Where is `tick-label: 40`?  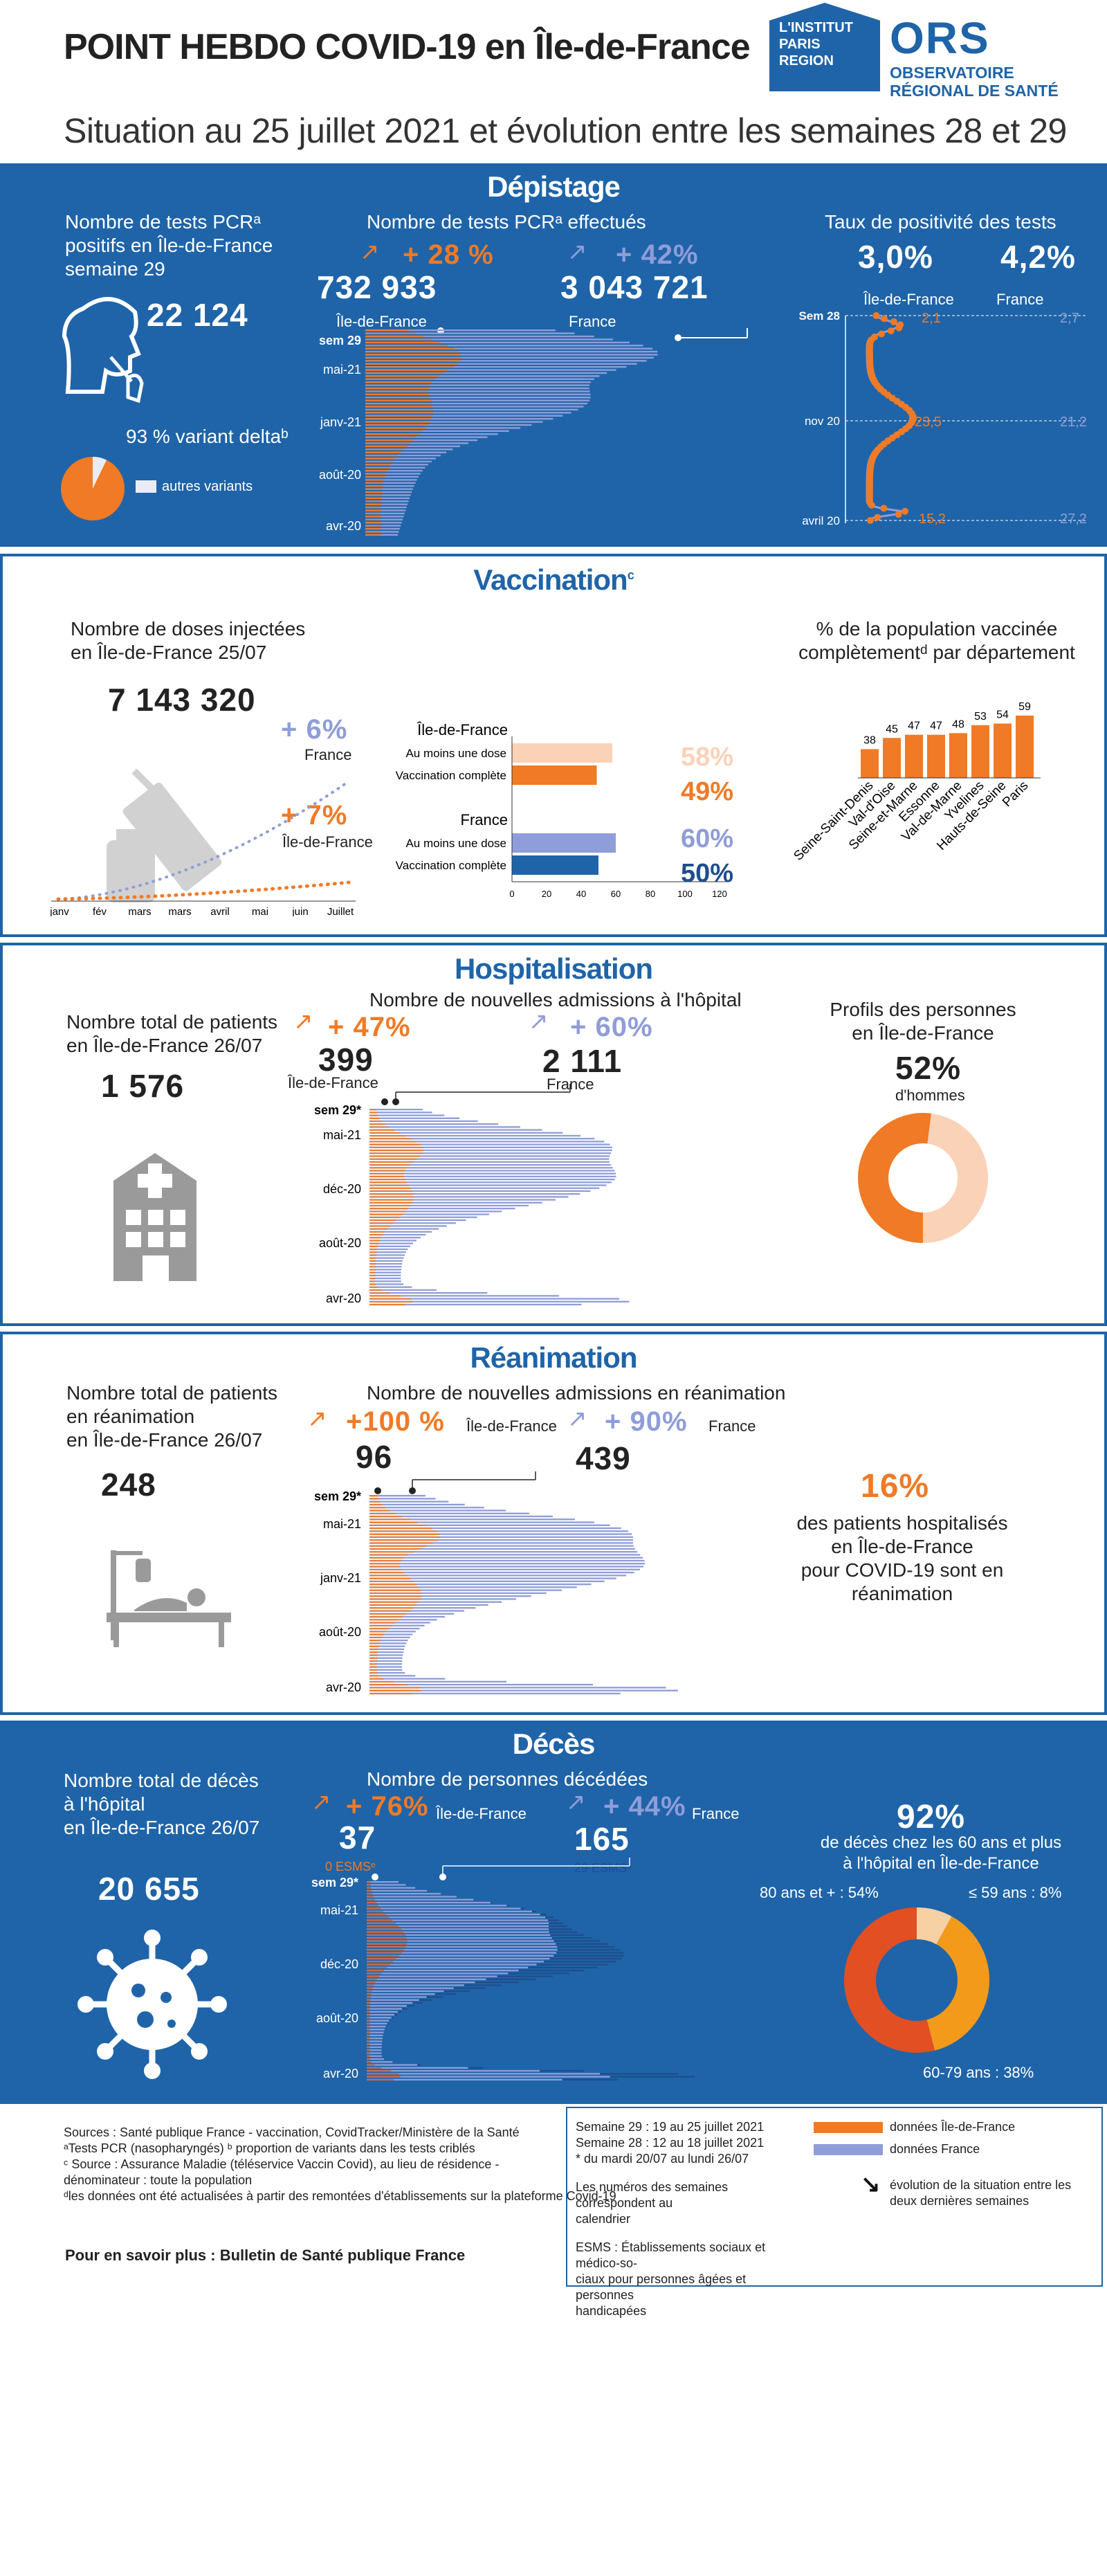
tick-label: 40 is located at coordinates (581, 894).